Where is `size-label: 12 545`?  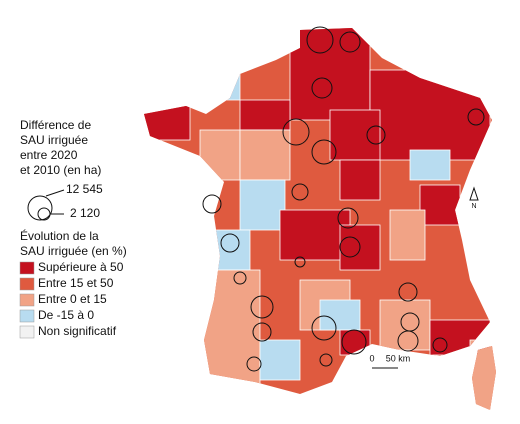
size-label: 12 545 is located at coordinates (84, 189).